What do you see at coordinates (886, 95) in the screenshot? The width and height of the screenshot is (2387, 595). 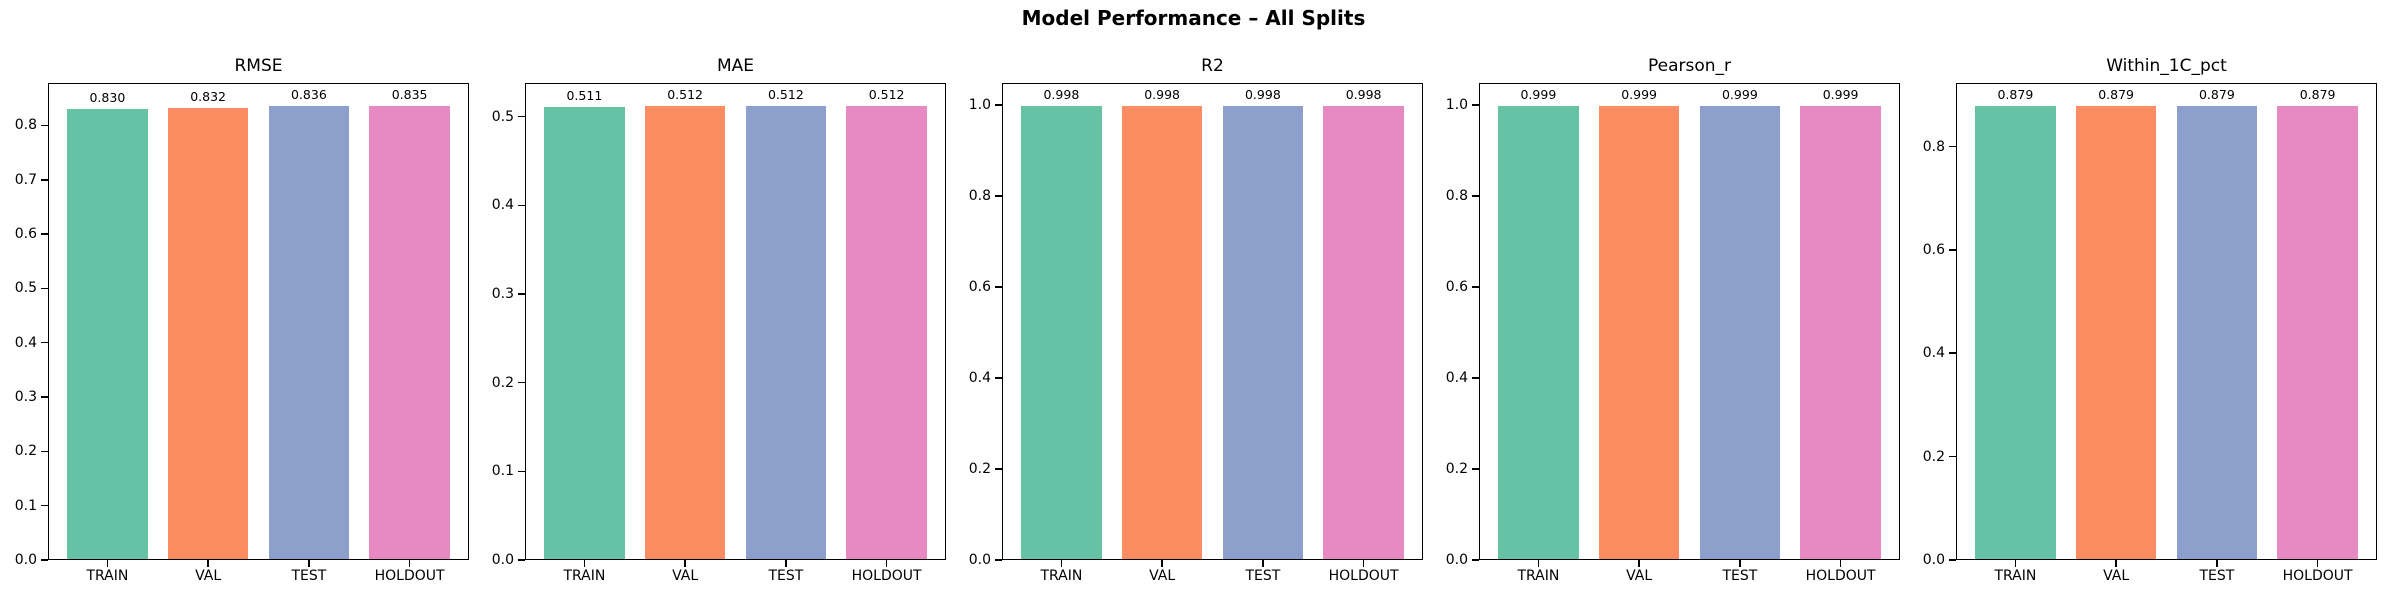 I see `bar-value-label: 0.512` at bounding box center [886, 95].